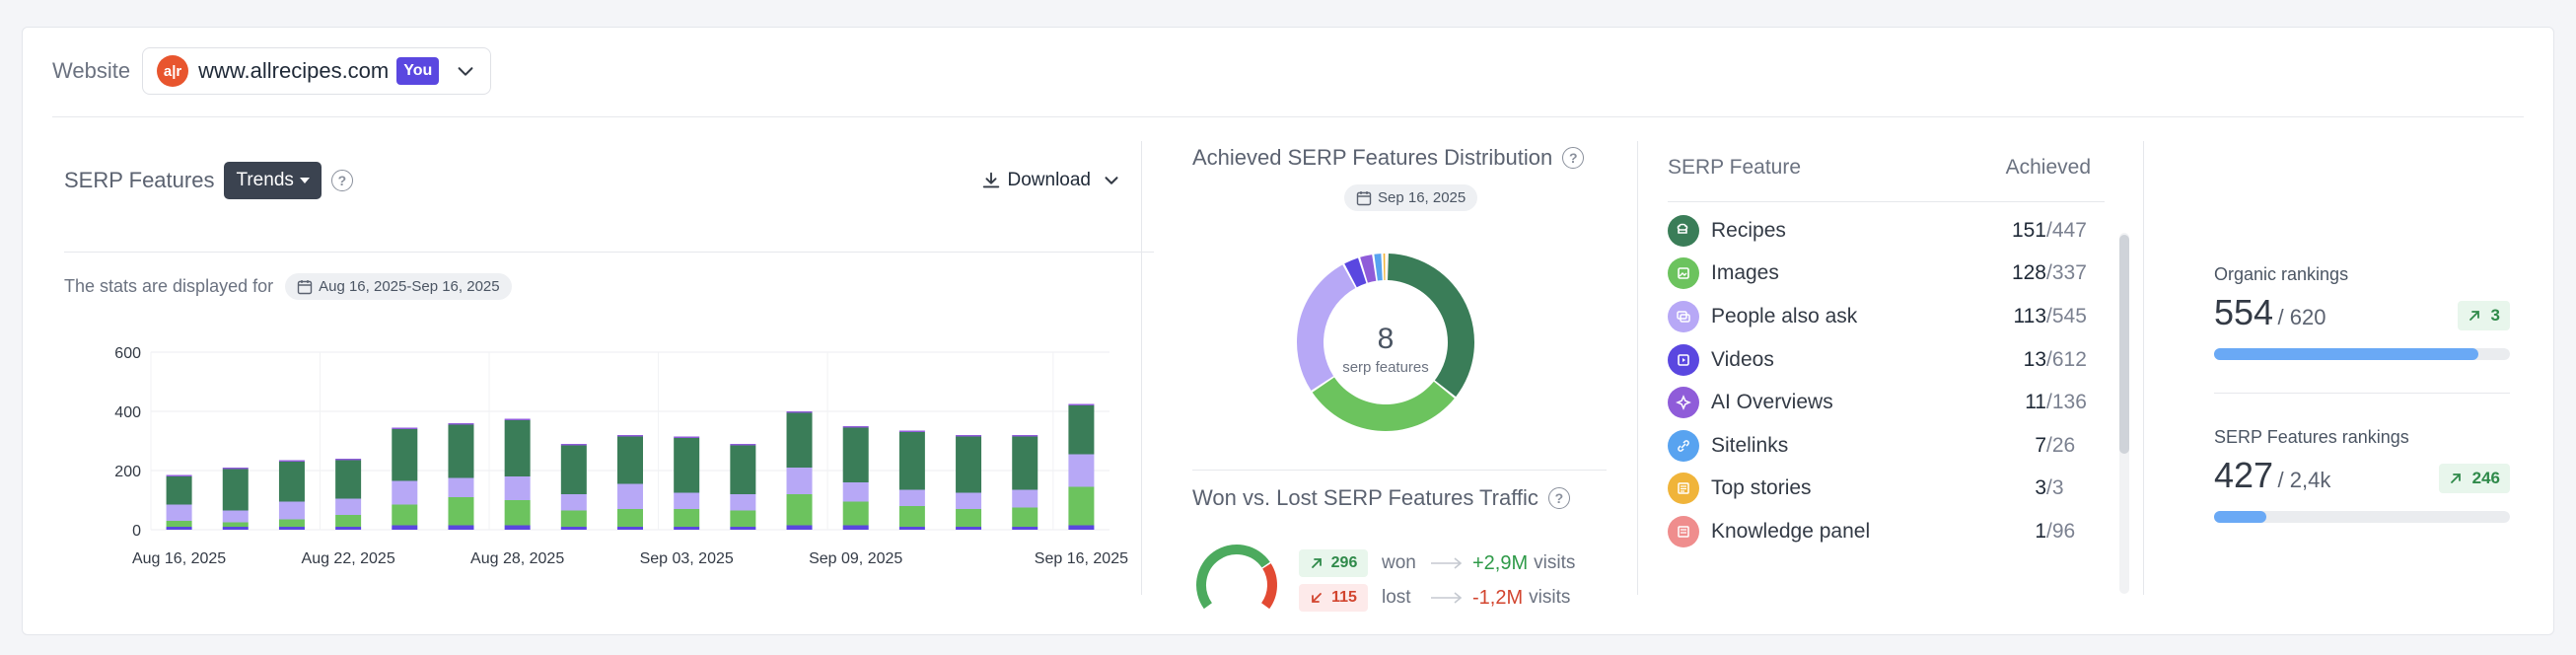 This screenshot has height=655, width=2576. I want to click on trends-dropdown-button: Trends, so click(273, 180).